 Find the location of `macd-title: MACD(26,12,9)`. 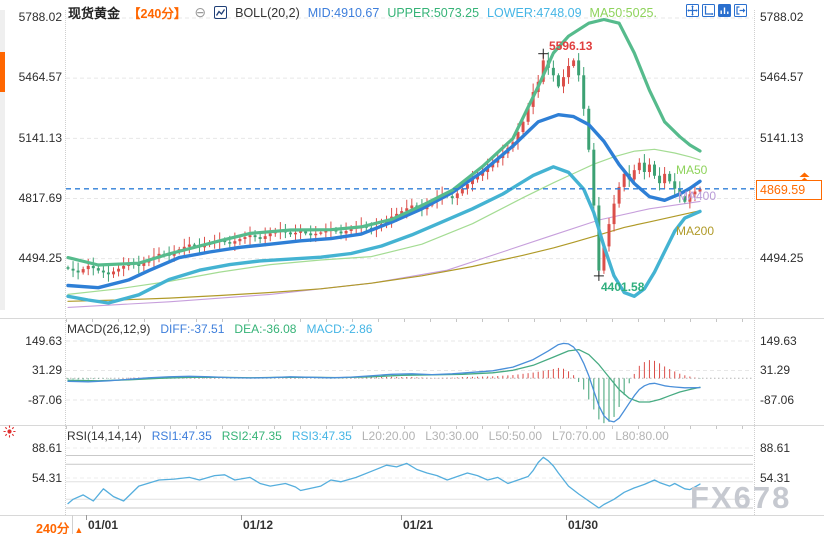

macd-title: MACD(26,12,9) is located at coordinates (109, 329).